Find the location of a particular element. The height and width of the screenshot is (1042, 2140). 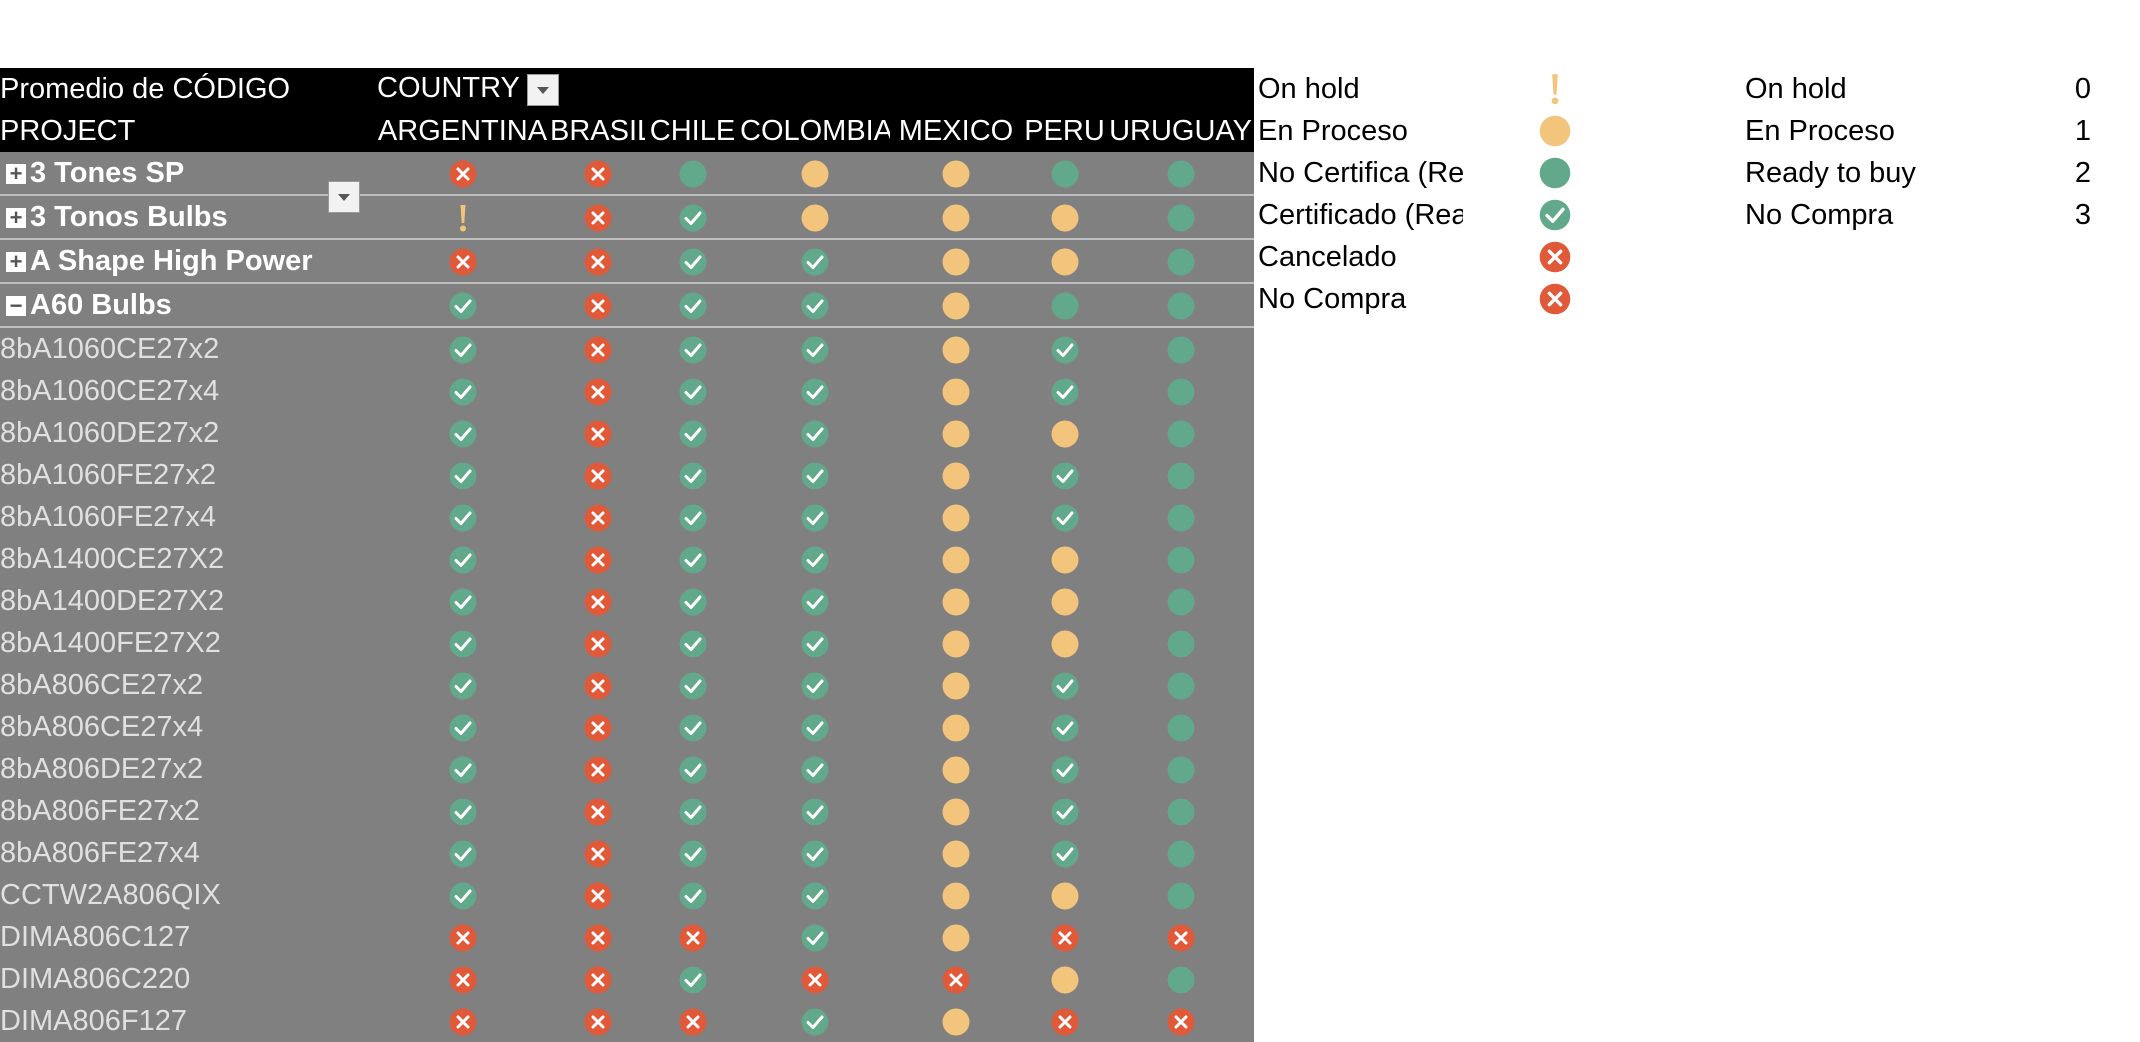

circle-orange-icon is located at coordinates (956, 349).